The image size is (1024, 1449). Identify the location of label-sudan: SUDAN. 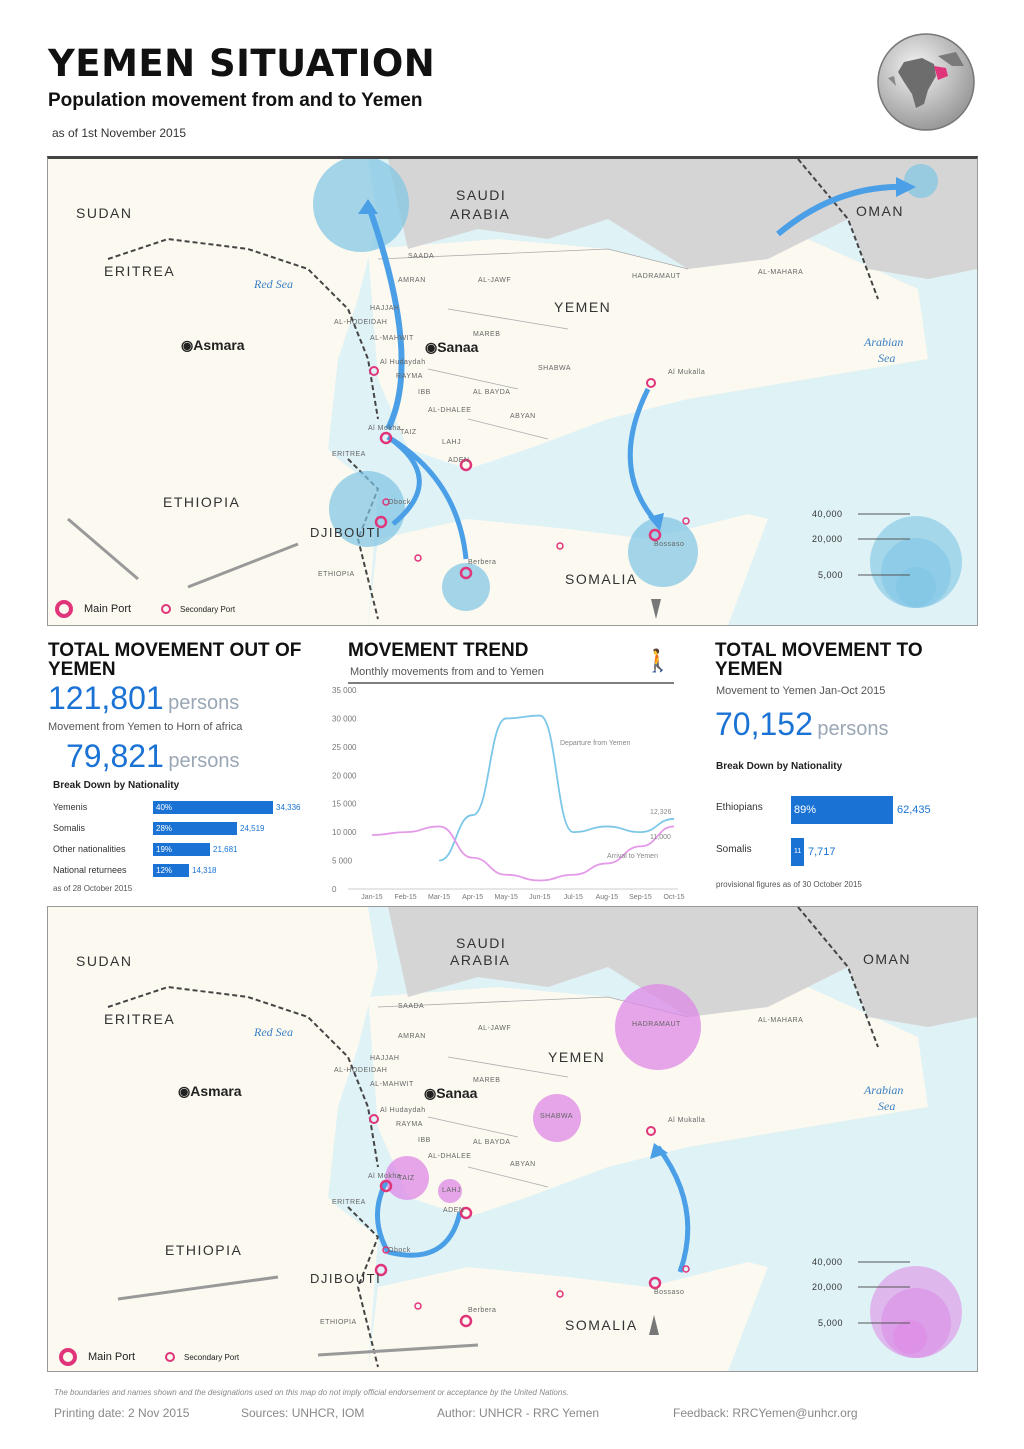
(104, 213).